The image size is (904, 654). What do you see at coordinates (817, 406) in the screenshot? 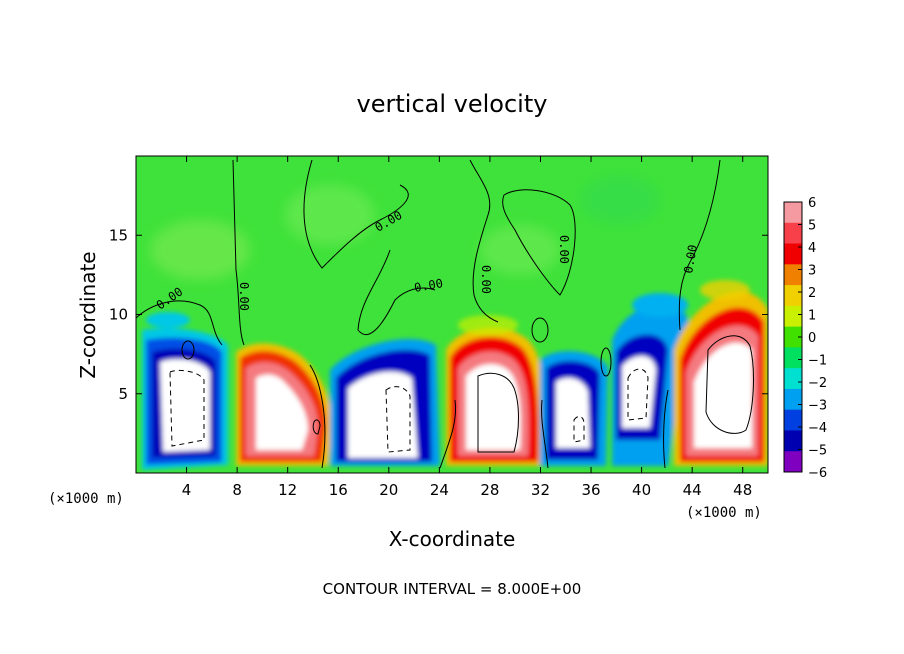
I see `colorbar-tick-label: −3` at bounding box center [817, 406].